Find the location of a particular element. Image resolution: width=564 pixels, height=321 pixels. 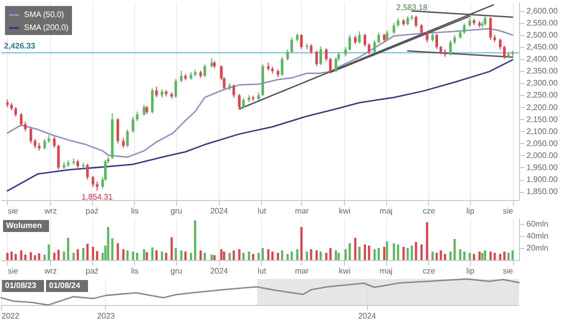

y-tick-label: 2,100.00 is located at coordinates (542, 131).